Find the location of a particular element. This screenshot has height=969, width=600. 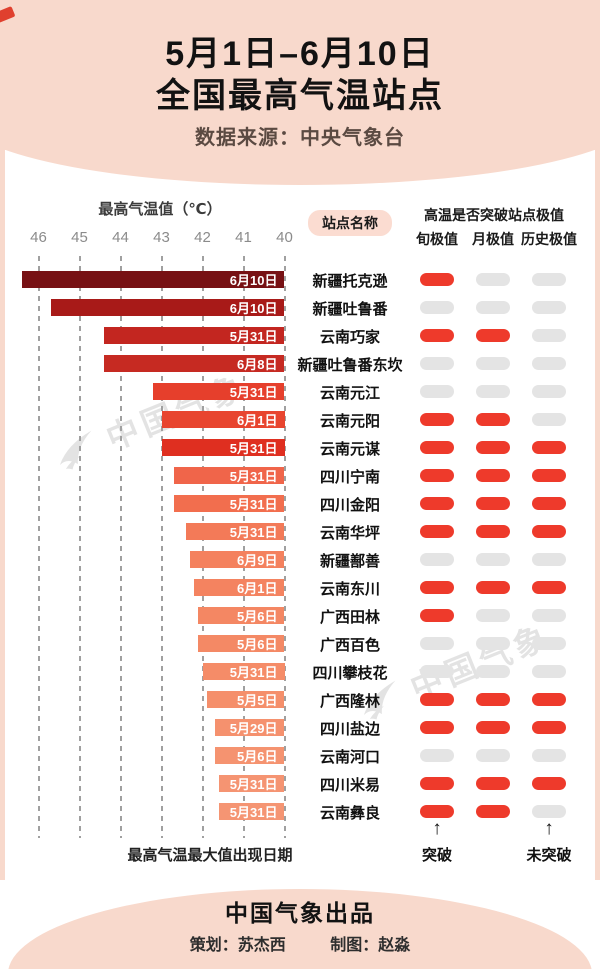

station-name: 四川攀枝花 is located at coordinates (350, 673).